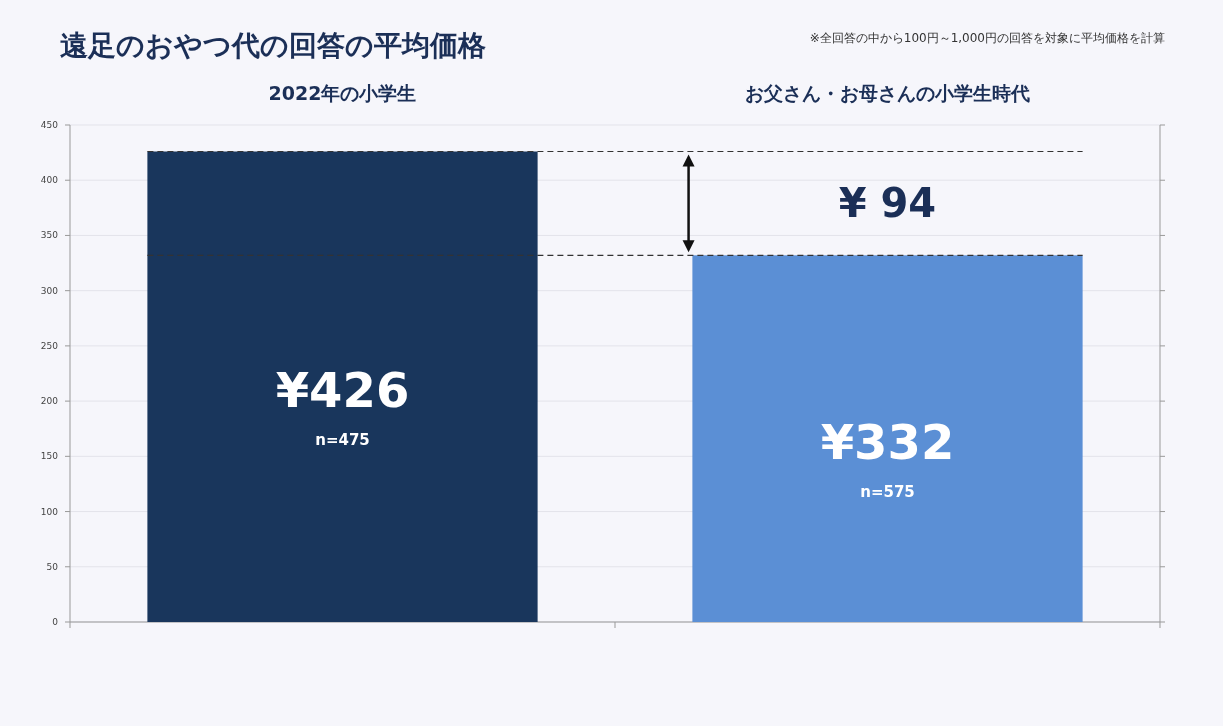 This screenshot has width=1223, height=726. Describe the element at coordinates (887, 491) in the screenshot. I see `annotation: n=575` at that location.